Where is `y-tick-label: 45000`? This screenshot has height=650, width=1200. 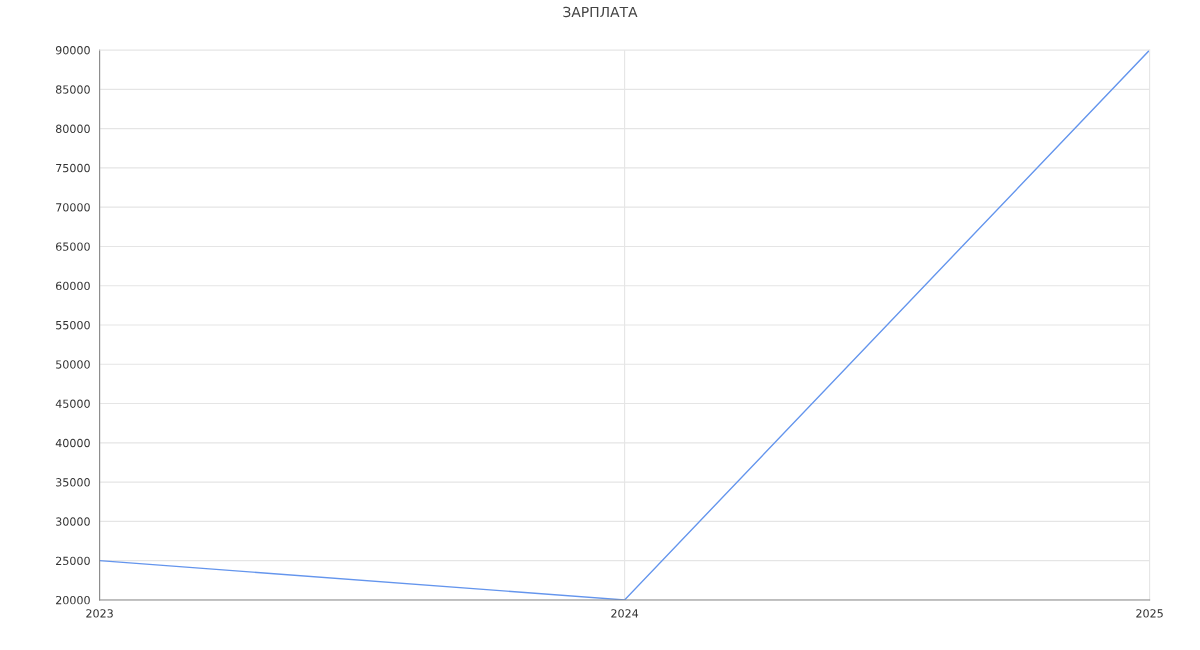 y-tick-label: 45000 is located at coordinates (72, 403).